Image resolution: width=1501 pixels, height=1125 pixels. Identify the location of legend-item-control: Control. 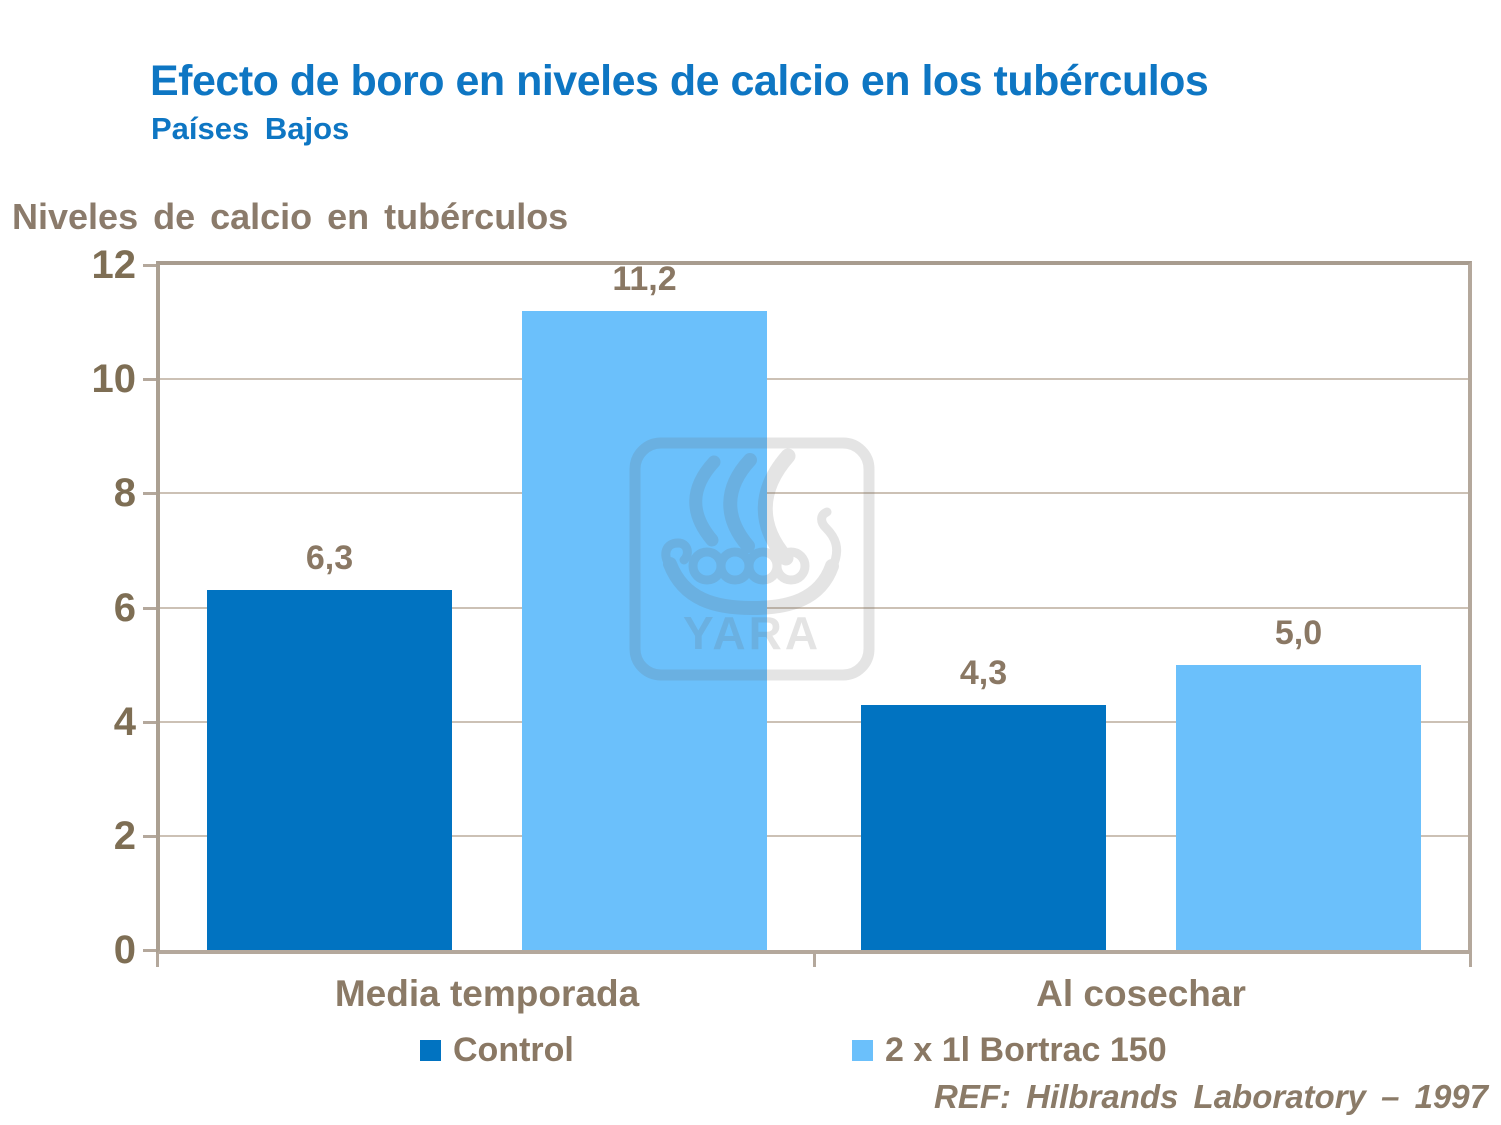
(497, 1050).